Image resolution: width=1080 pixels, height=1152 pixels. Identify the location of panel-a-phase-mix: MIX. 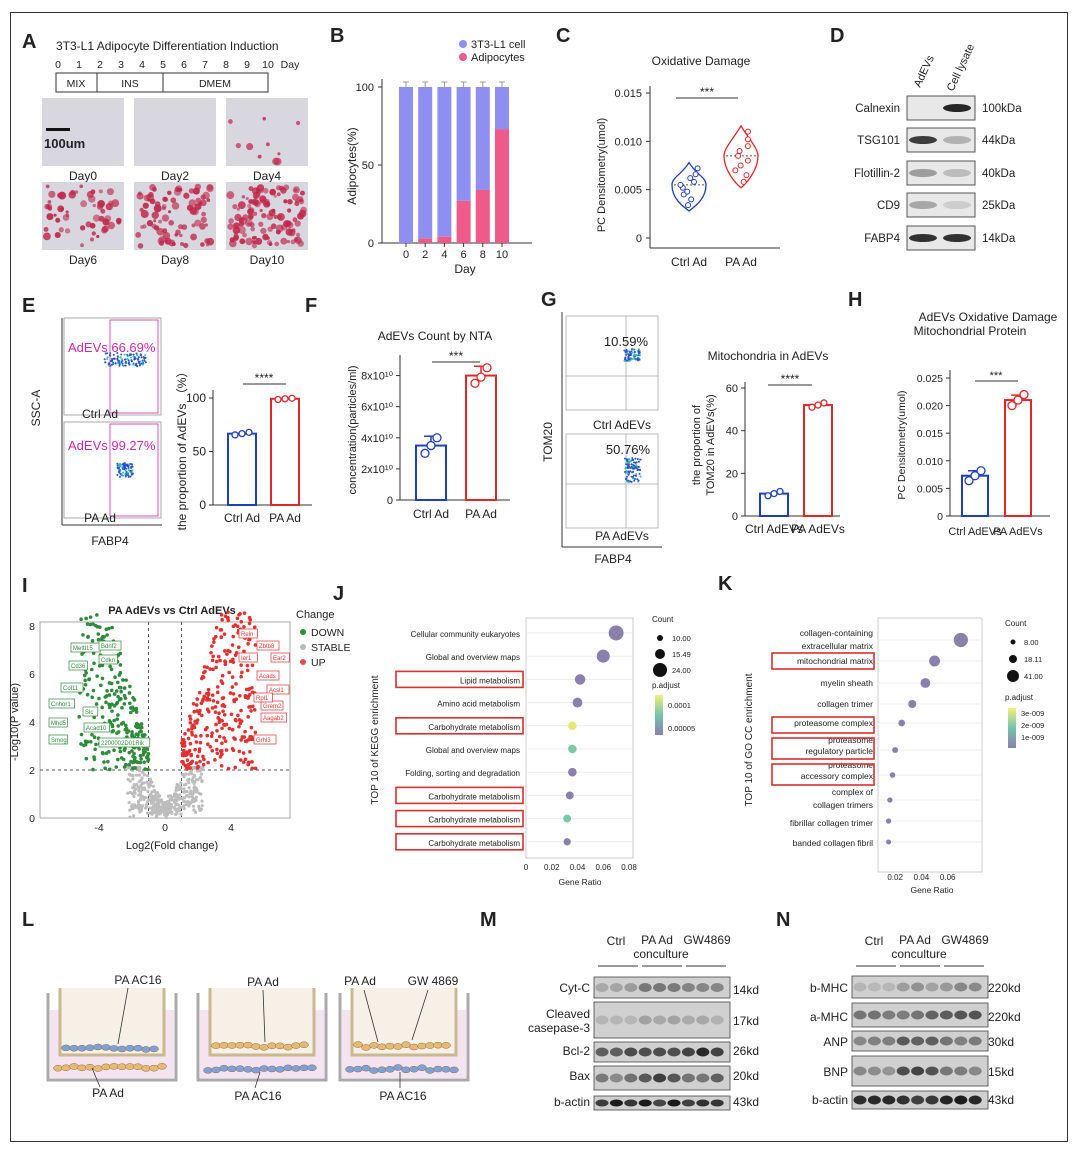
(76, 84).